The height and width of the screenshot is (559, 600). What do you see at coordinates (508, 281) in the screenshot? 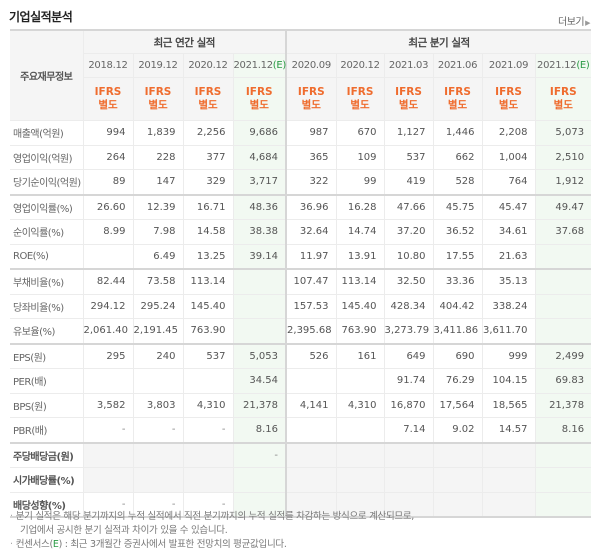
I see `table-cell: 35.13` at bounding box center [508, 281].